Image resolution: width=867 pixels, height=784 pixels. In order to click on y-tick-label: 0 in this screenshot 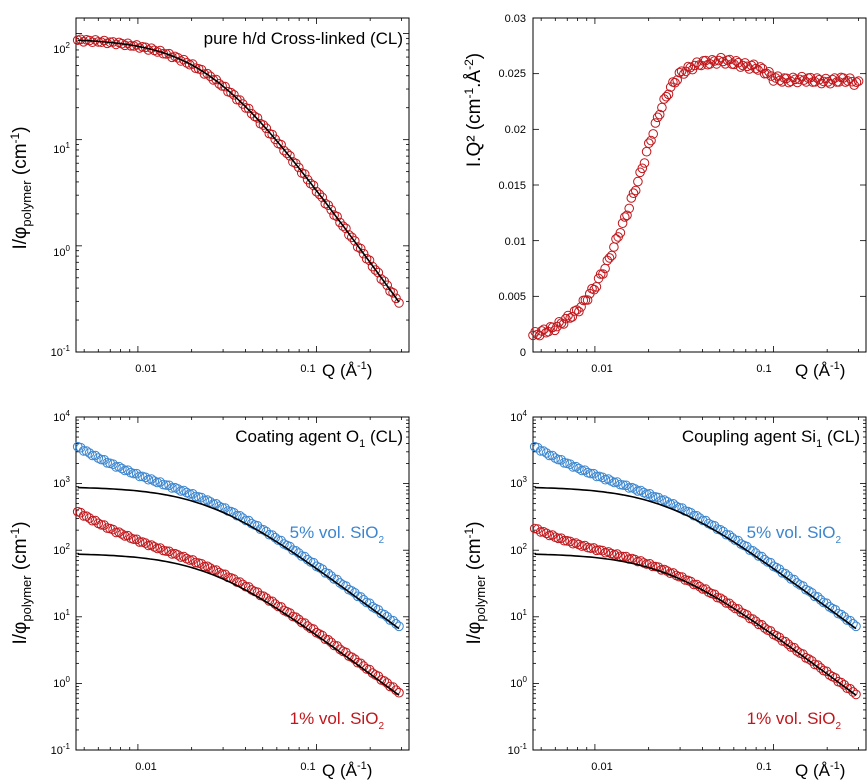, I will do `click(523, 353)`.